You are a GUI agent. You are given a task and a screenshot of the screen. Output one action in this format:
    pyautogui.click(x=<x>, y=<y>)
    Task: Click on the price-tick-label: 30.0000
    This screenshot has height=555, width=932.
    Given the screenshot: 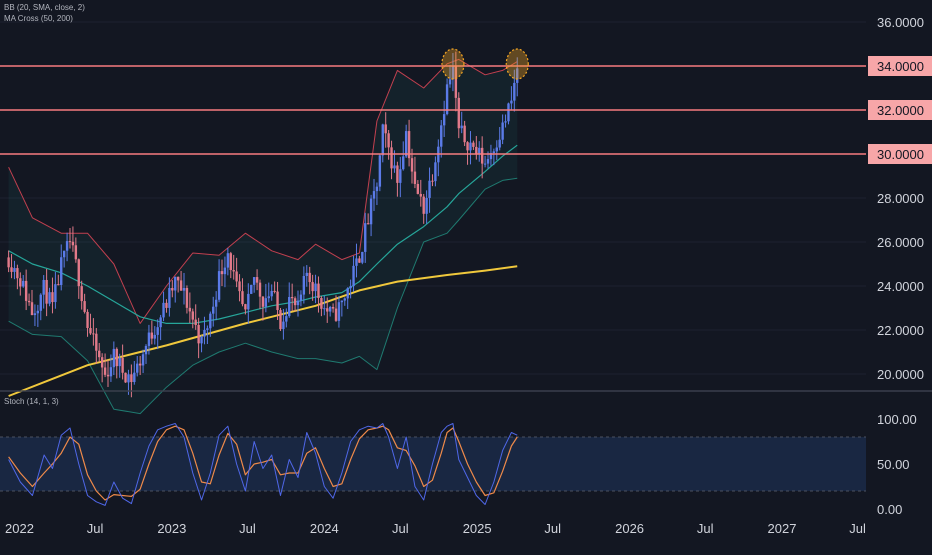 What is the action you would take?
    pyautogui.click(x=900, y=154)
    